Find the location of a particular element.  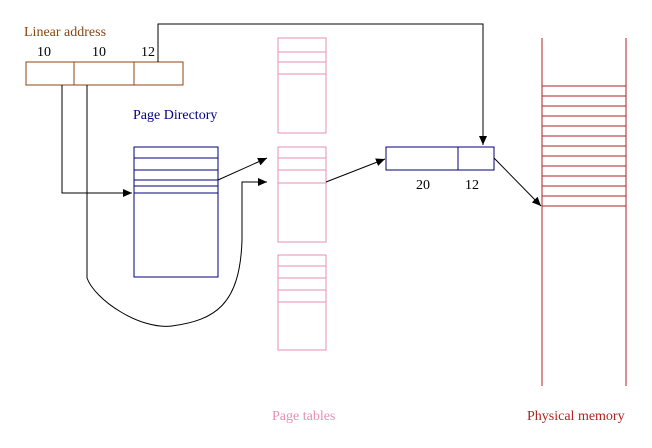

page-tables: Page tables is located at coordinates (303, 230).